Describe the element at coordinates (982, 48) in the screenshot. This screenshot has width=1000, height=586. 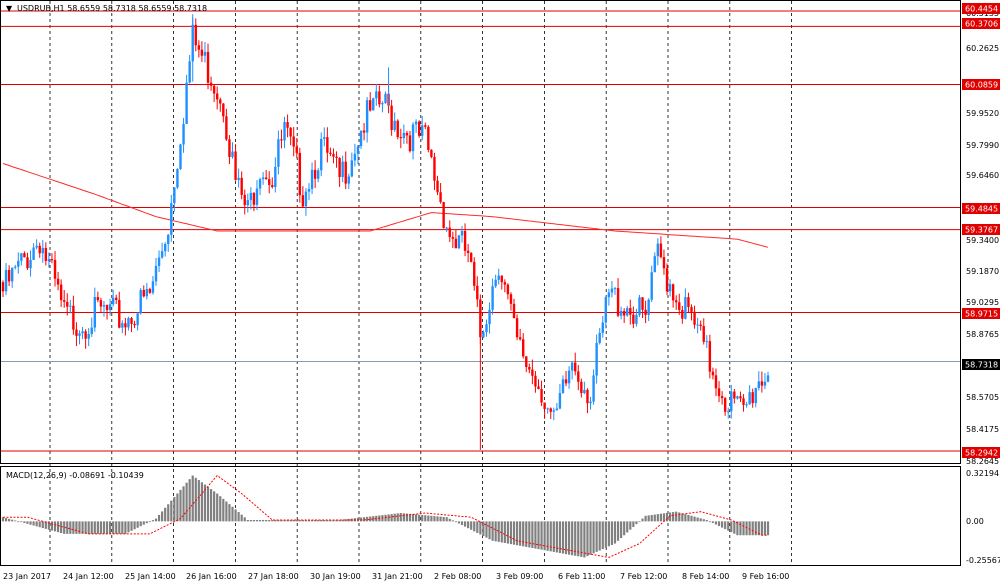
I see `price-axis-label: 60.2625` at that location.